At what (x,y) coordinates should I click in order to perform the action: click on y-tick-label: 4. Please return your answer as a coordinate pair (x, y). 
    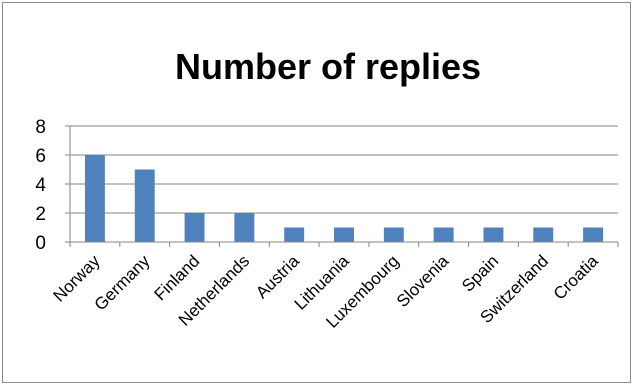
    Looking at the image, I should click on (40, 185).